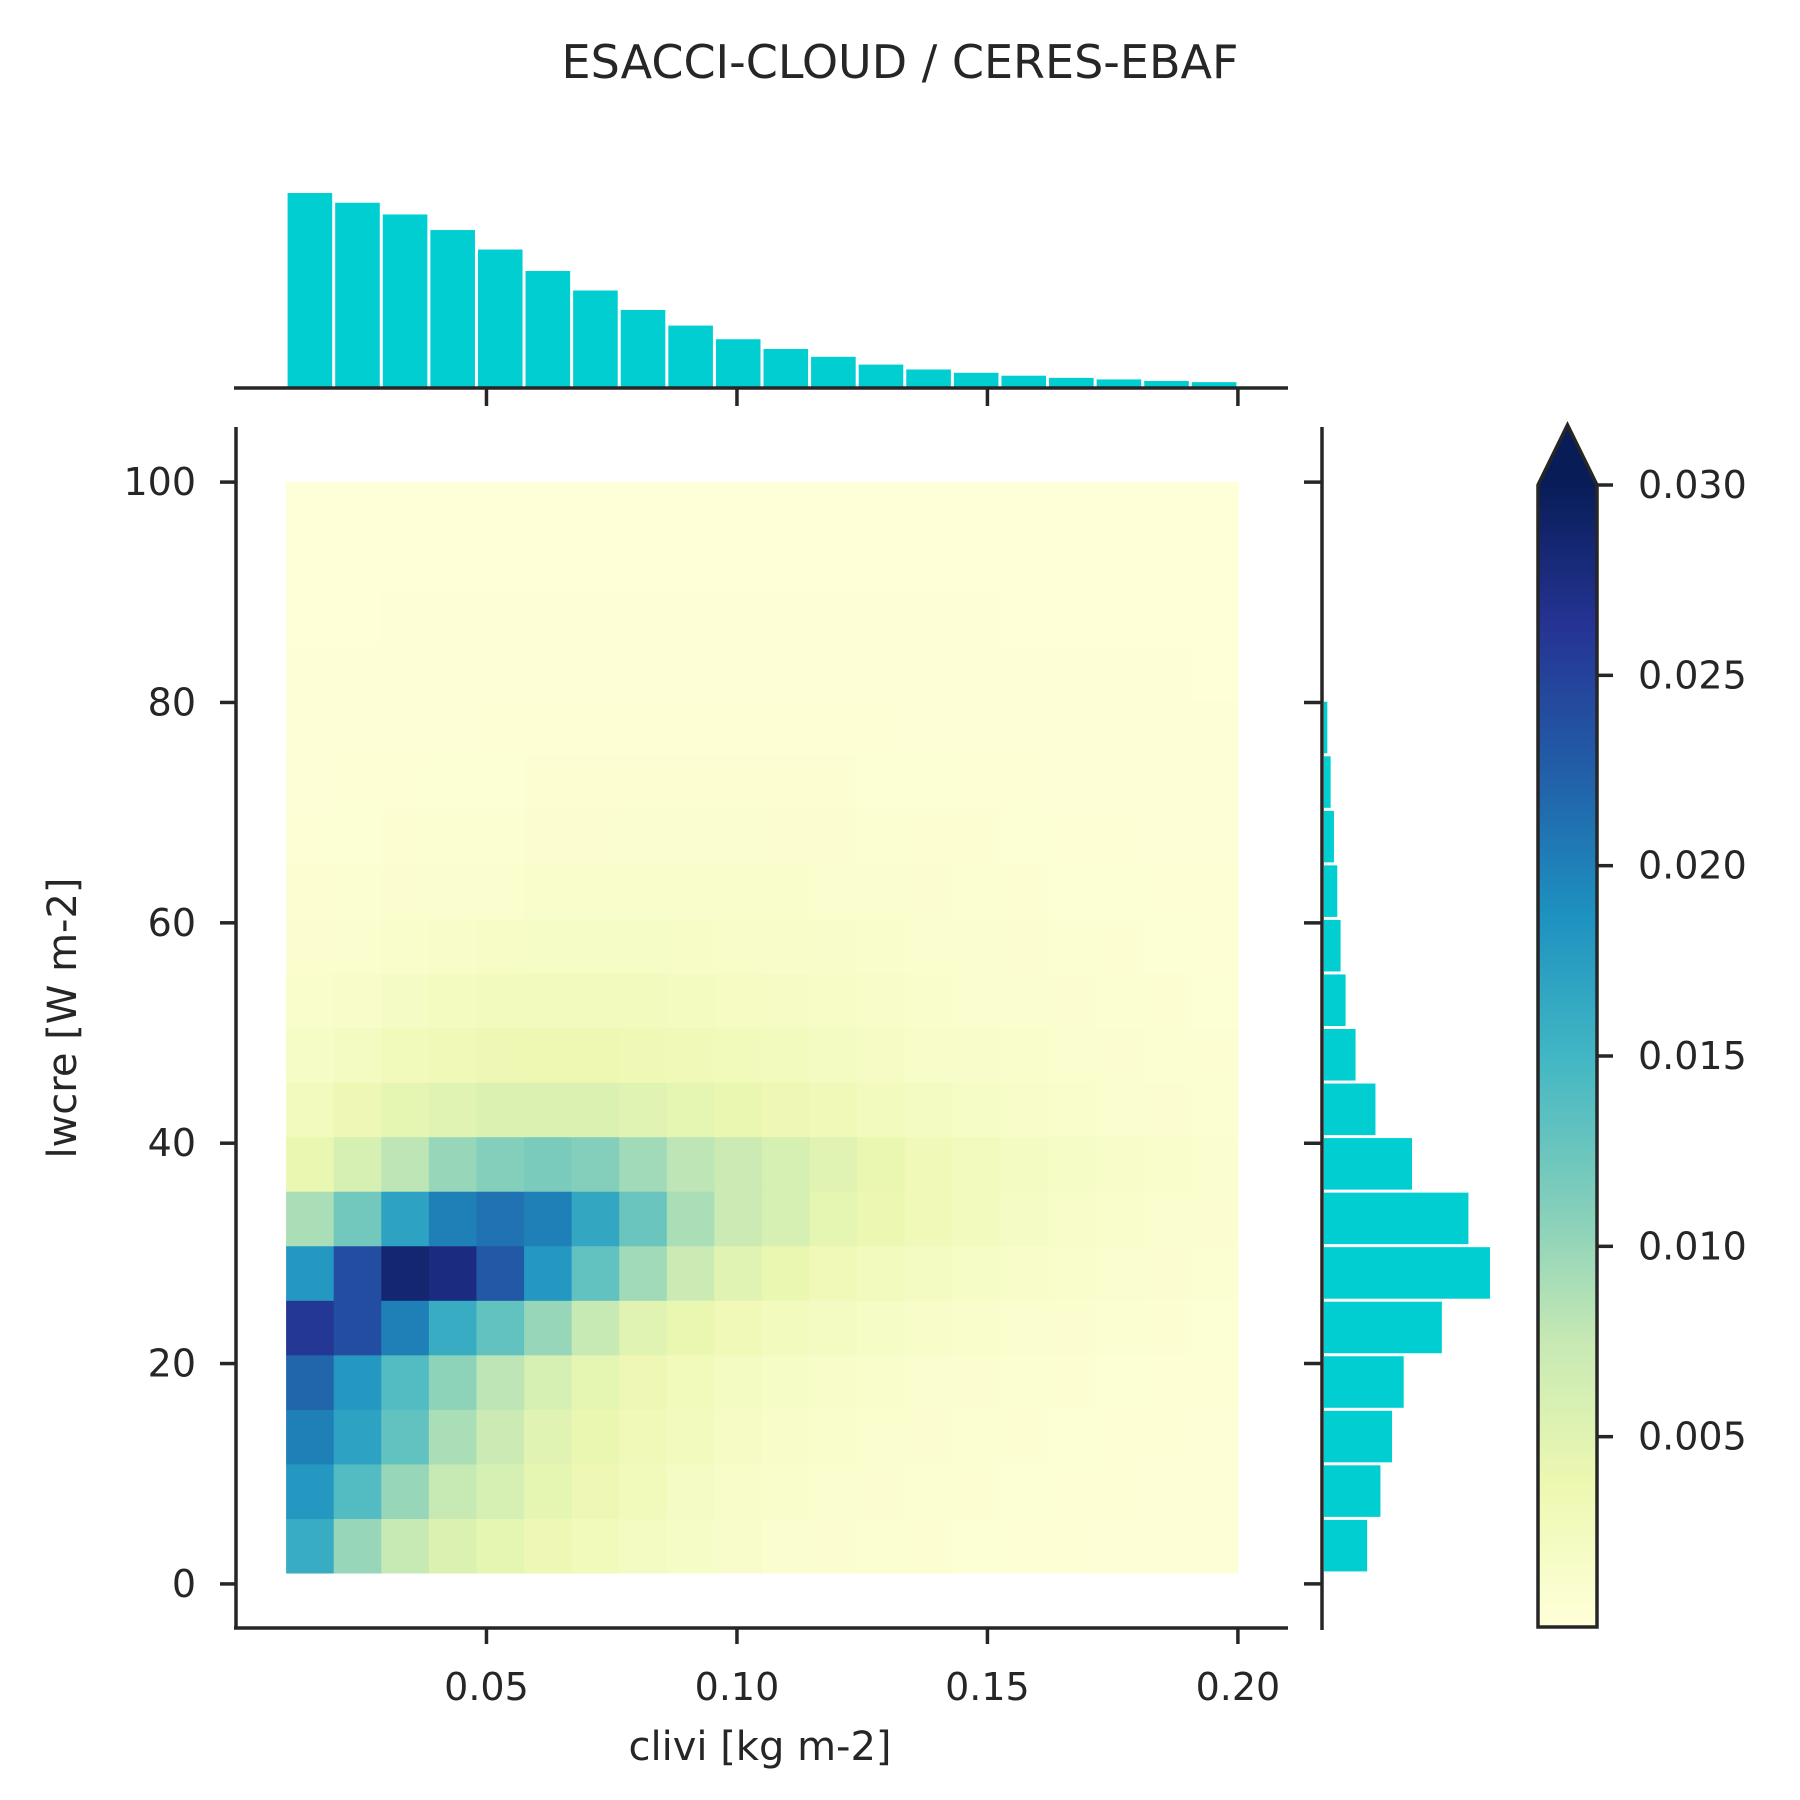 The width and height of the screenshot is (1800, 1800). What do you see at coordinates (987, 1687) in the screenshot?
I see `x-tick-label: 0.15` at bounding box center [987, 1687].